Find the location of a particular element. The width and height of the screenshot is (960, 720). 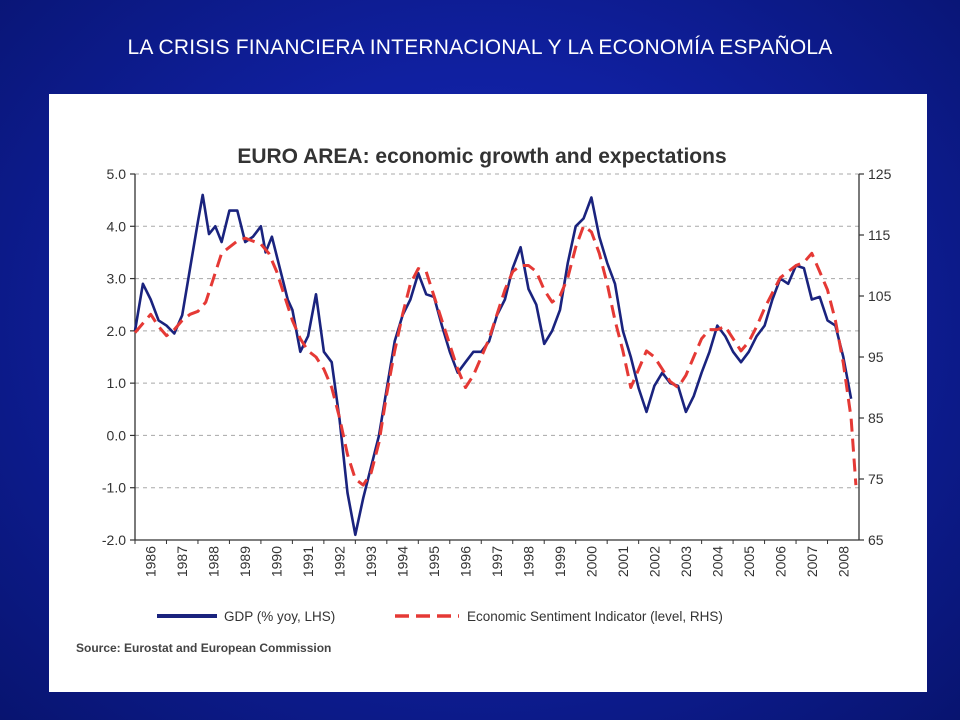

left-tick-label: 0.0 is located at coordinates (117, 435).